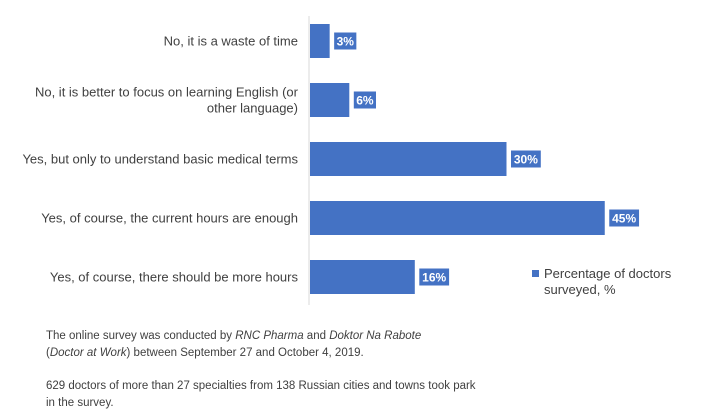  Describe the element at coordinates (48, 353) in the screenshot. I see `note-text: (` at that location.